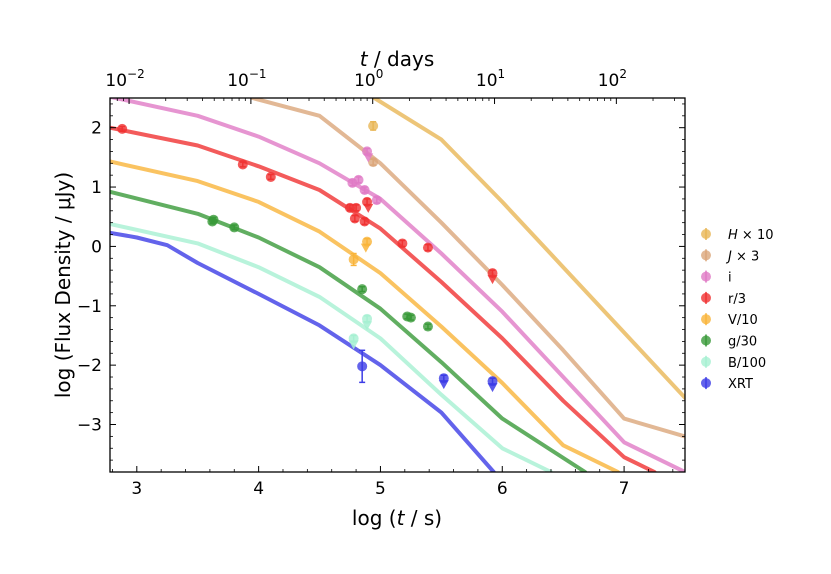 The height and width of the screenshot is (574, 831). I want to click on y-tick-label: −3, so click(89, 426).